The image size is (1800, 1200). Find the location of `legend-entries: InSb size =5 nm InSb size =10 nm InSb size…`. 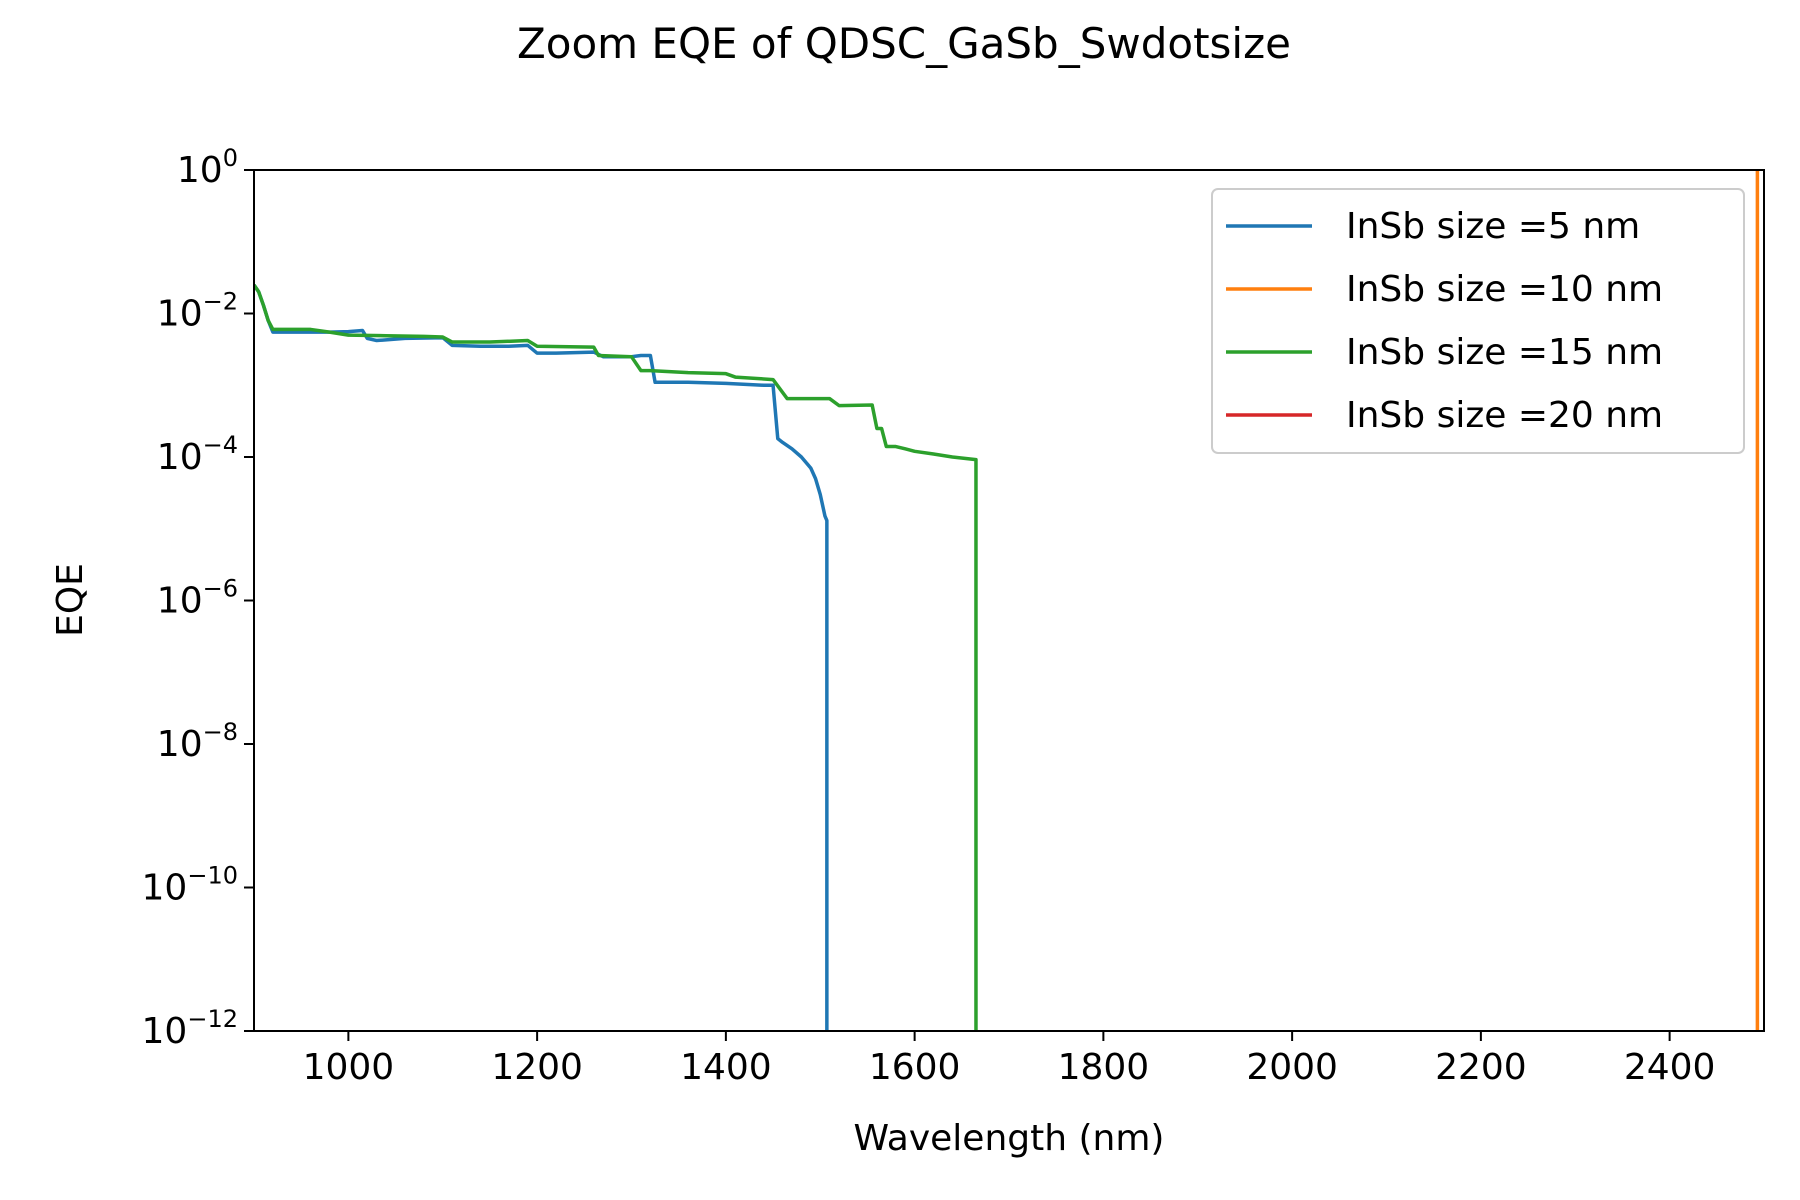

legend-entries: InSb size =5 nm InSb size =10 nm InSb size… is located at coordinates (1444, 321).